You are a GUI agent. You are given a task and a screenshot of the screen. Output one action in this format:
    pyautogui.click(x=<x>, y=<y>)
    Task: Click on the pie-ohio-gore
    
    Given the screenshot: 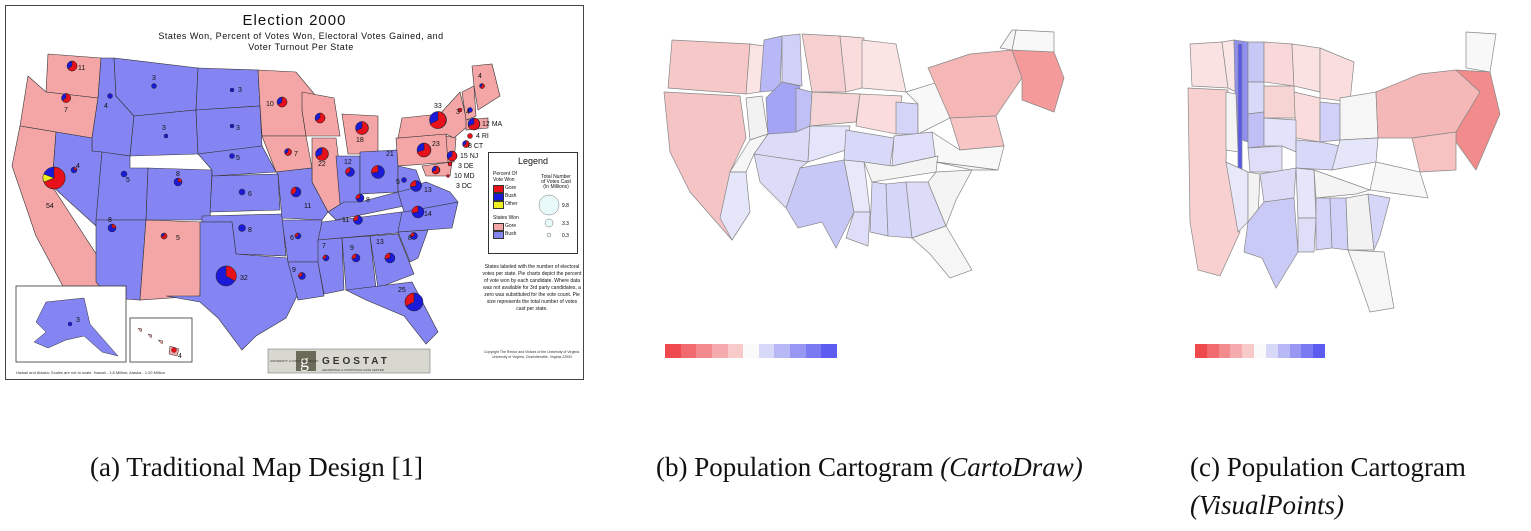 What is the action you would take?
    pyautogui.click(x=375, y=169)
    